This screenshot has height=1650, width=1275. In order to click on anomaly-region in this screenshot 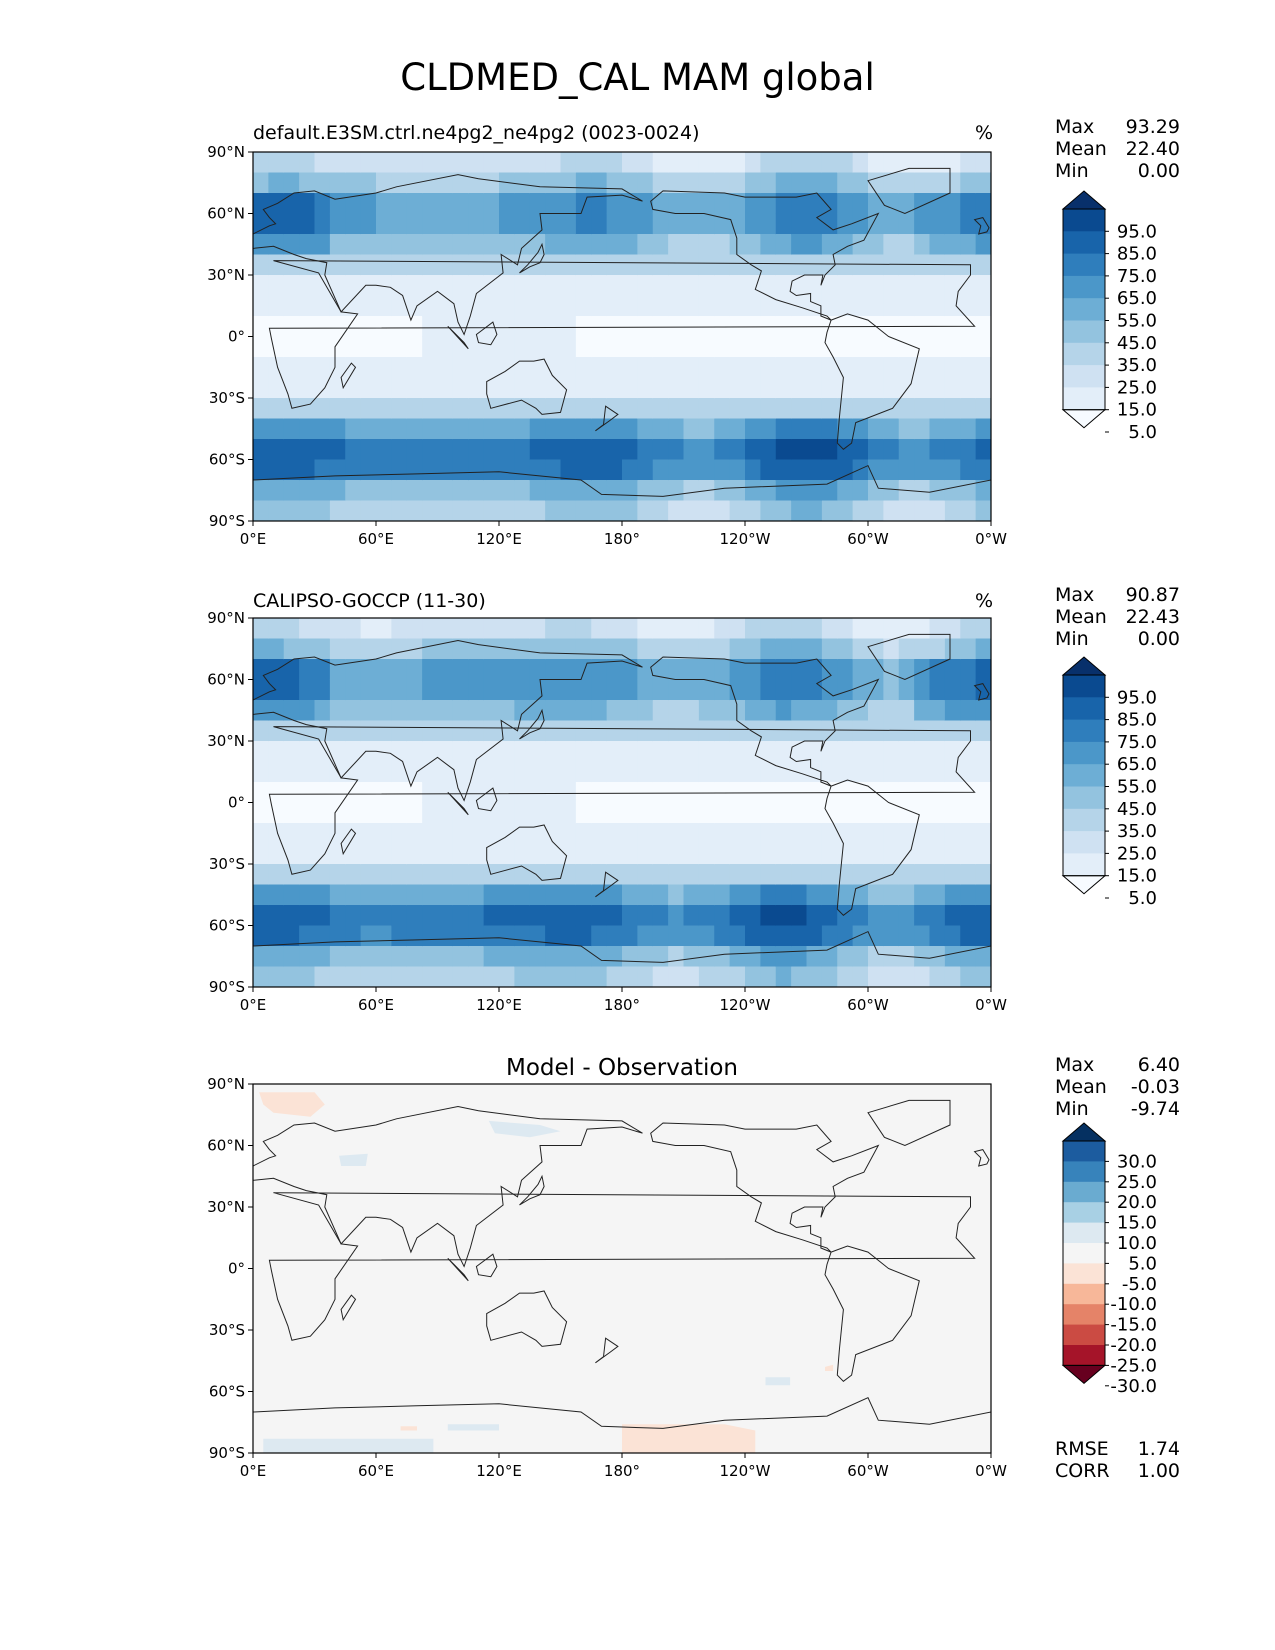, I will do `click(524, 1129)`.